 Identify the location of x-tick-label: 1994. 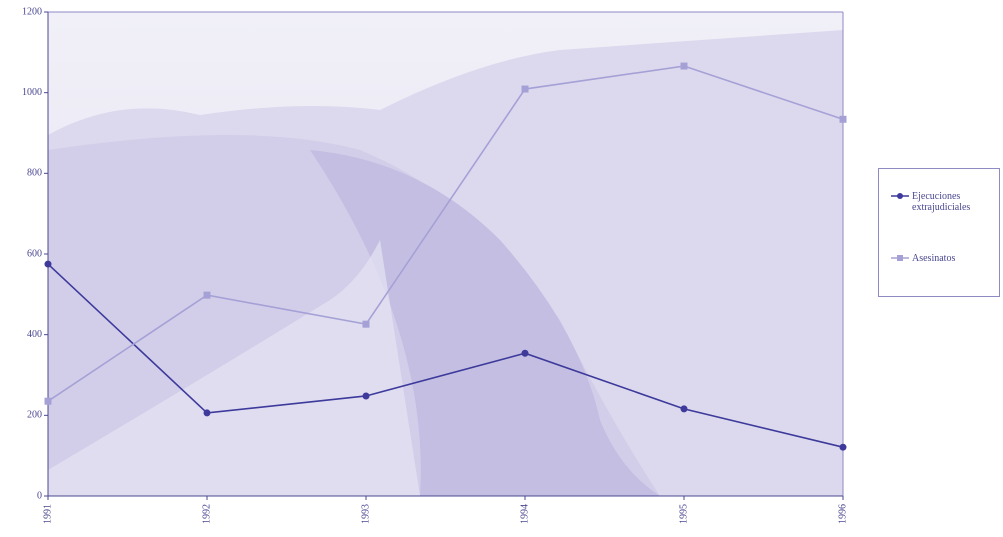
(524, 514).